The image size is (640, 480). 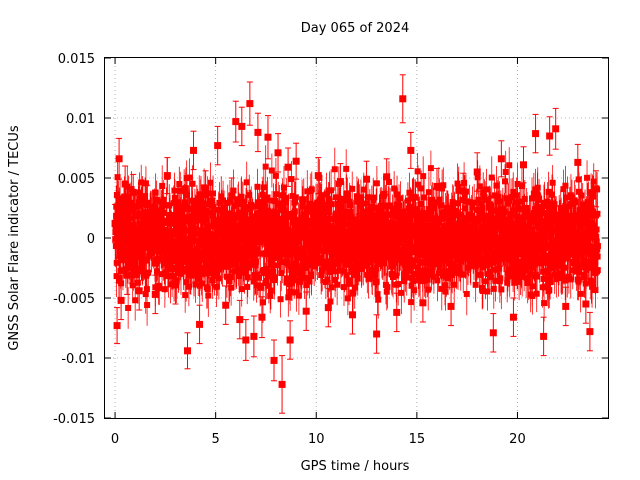 What do you see at coordinates (355, 28) in the screenshot?
I see `chart-title: Day 065 of 2024` at bounding box center [355, 28].